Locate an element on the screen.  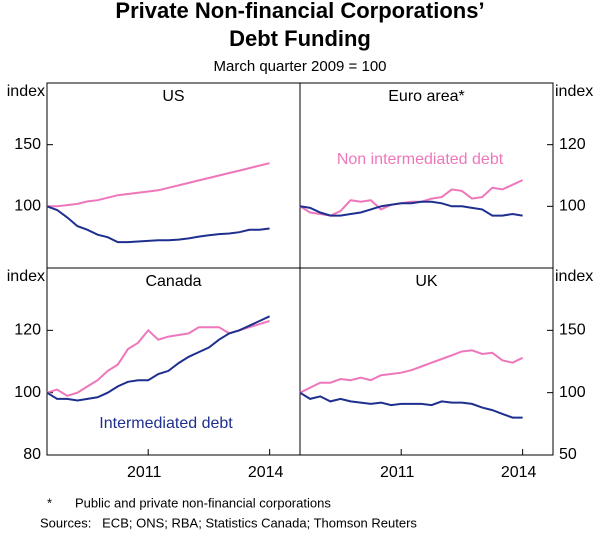
series-label: Intermediated debt is located at coordinates (166, 423).